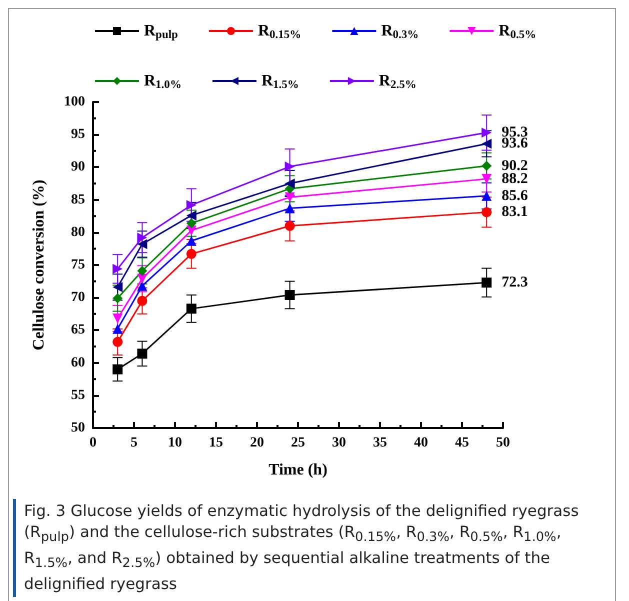 The image size is (629, 601). What do you see at coordinates (78, 428) in the screenshot?
I see `y-tick-label: 50` at bounding box center [78, 428].